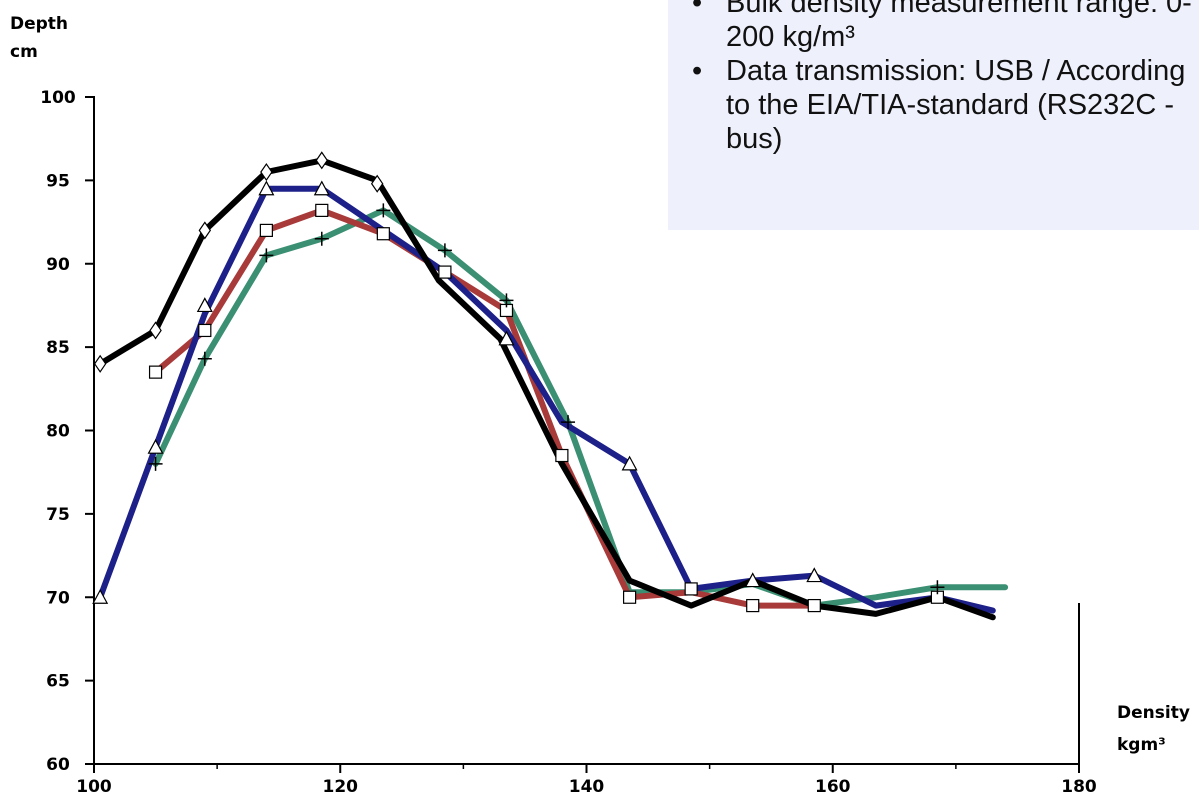 This screenshot has width=1199, height=798. Describe the element at coordinates (1153, 713) in the screenshot. I see `x-axis-title-line-1: Density` at that location.